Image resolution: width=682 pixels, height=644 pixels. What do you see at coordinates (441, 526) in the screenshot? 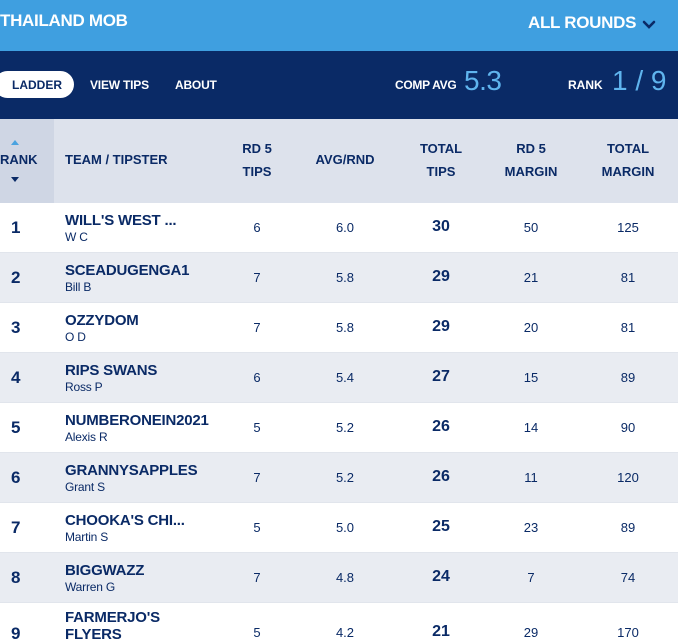
I see `row-total-tips: 25` at bounding box center [441, 526].